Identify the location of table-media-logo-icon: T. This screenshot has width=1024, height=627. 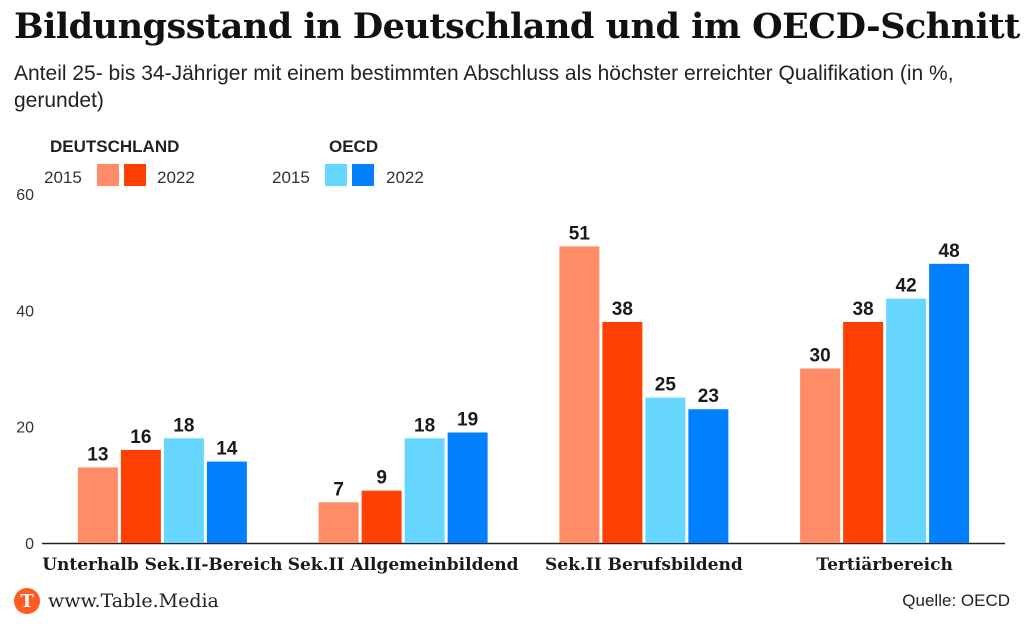
(27, 601).